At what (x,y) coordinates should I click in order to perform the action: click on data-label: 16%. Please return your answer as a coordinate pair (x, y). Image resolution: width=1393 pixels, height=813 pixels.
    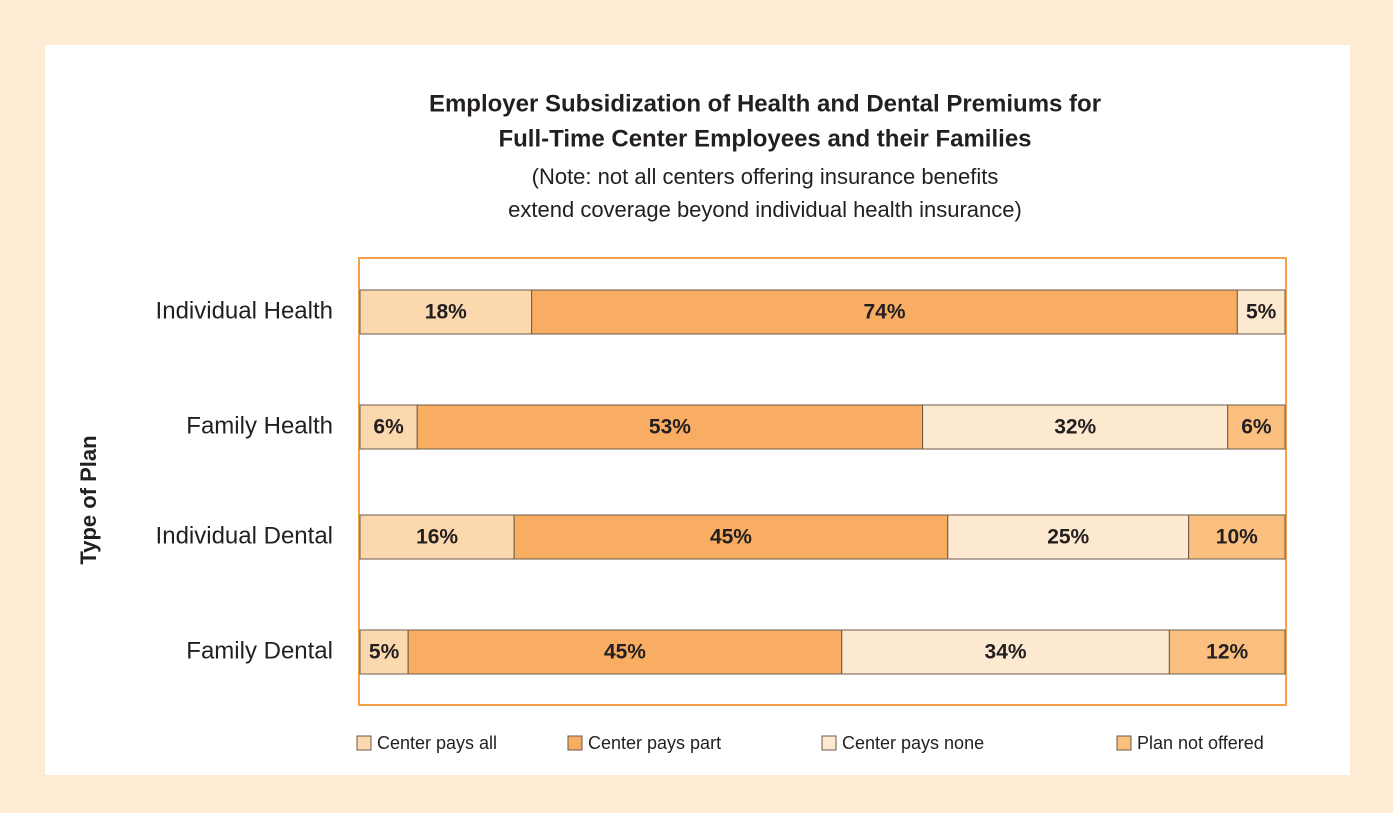
    Looking at the image, I should click on (437, 537).